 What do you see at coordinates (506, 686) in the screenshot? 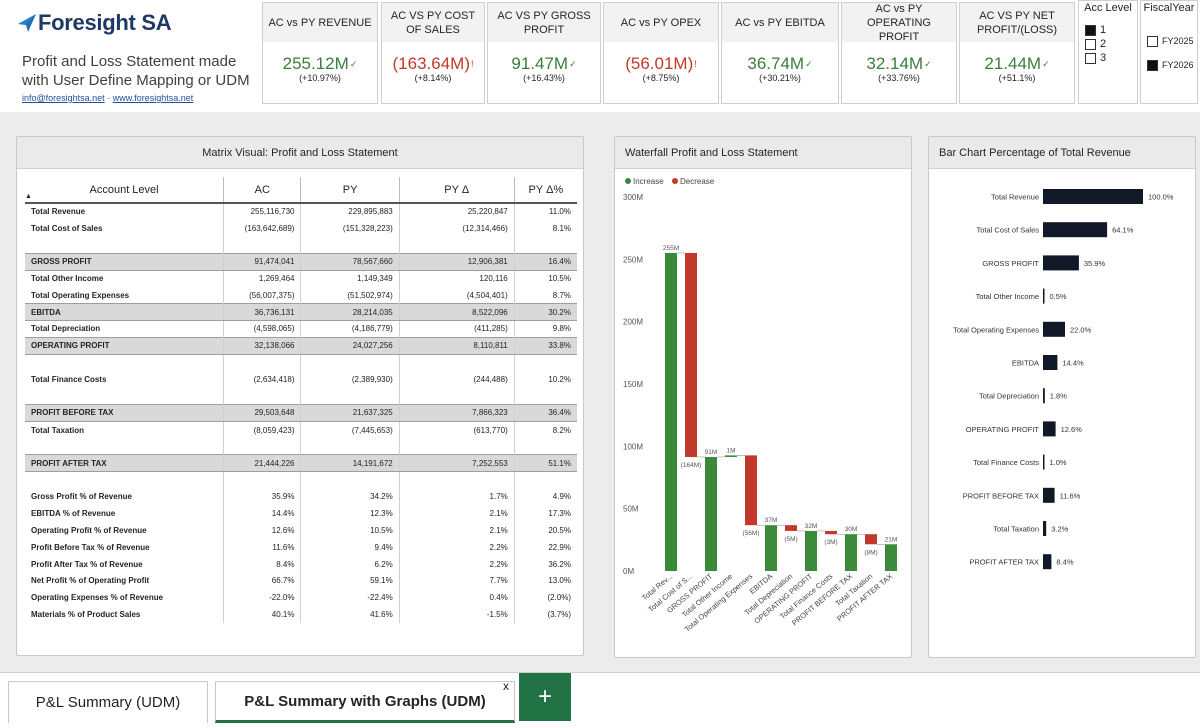
I see `close-tab-icon: x` at bounding box center [506, 686].